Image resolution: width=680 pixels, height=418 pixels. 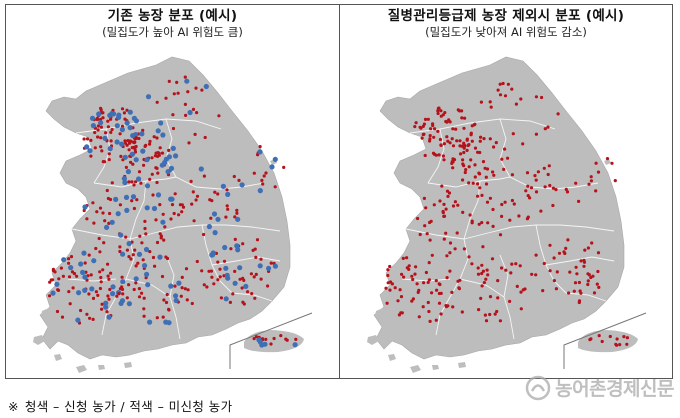 What do you see at coordinates (608, 341) in the screenshot?
I see `jeju-island-shape` at bounding box center [608, 341].